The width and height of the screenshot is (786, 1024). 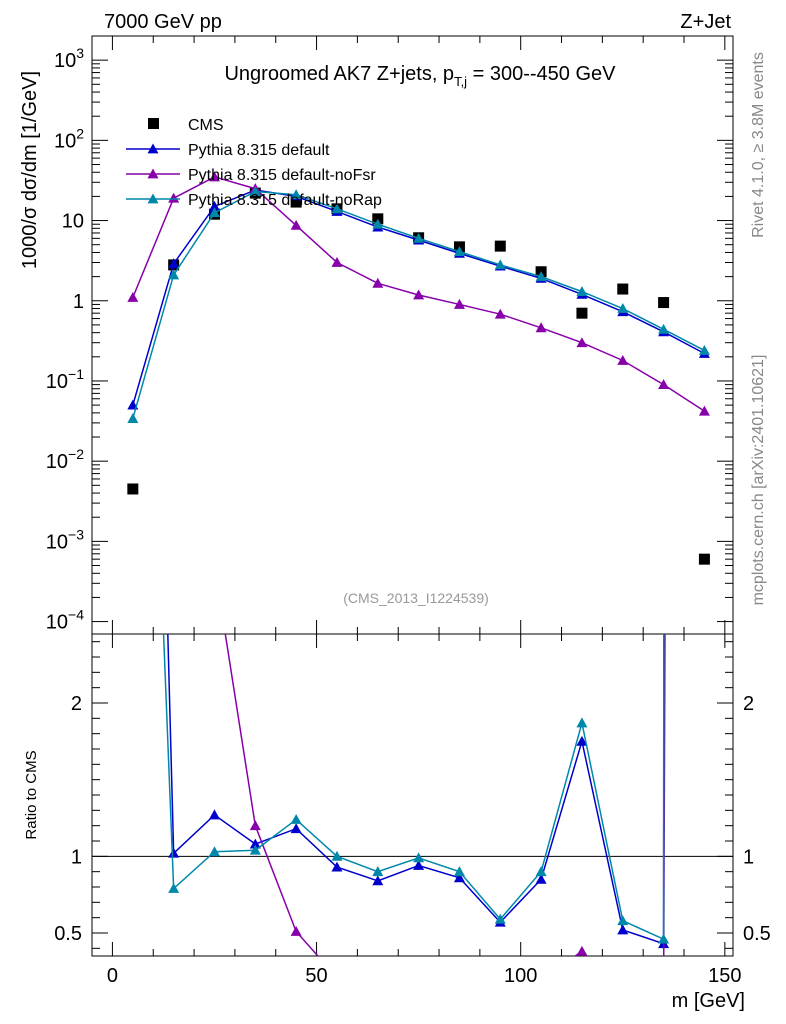 What do you see at coordinates (757, 934) in the screenshot?
I see `ratio-y-tick-label-right: 0.5` at bounding box center [757, 934].